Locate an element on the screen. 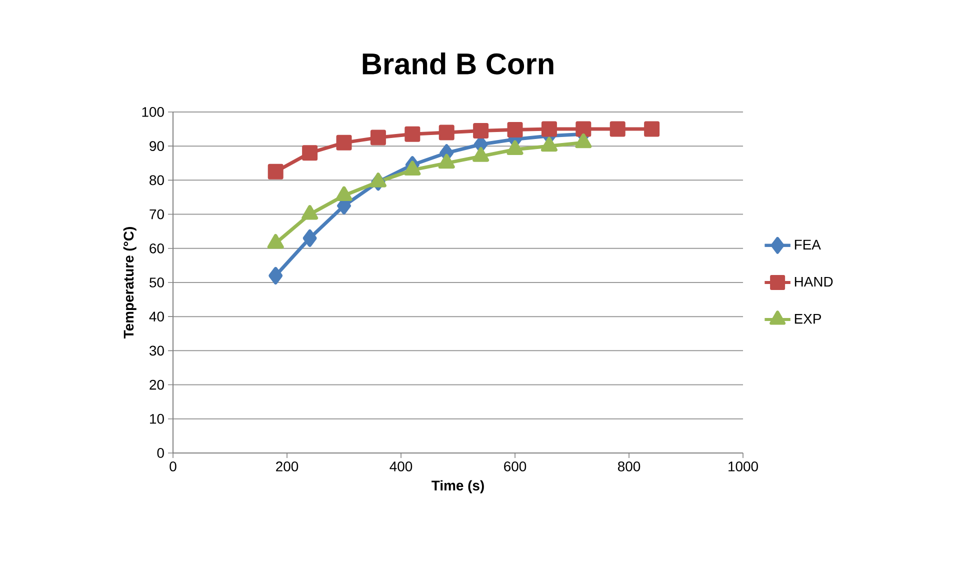  y-tick-label: 60 is located at coordinates (157, 248).